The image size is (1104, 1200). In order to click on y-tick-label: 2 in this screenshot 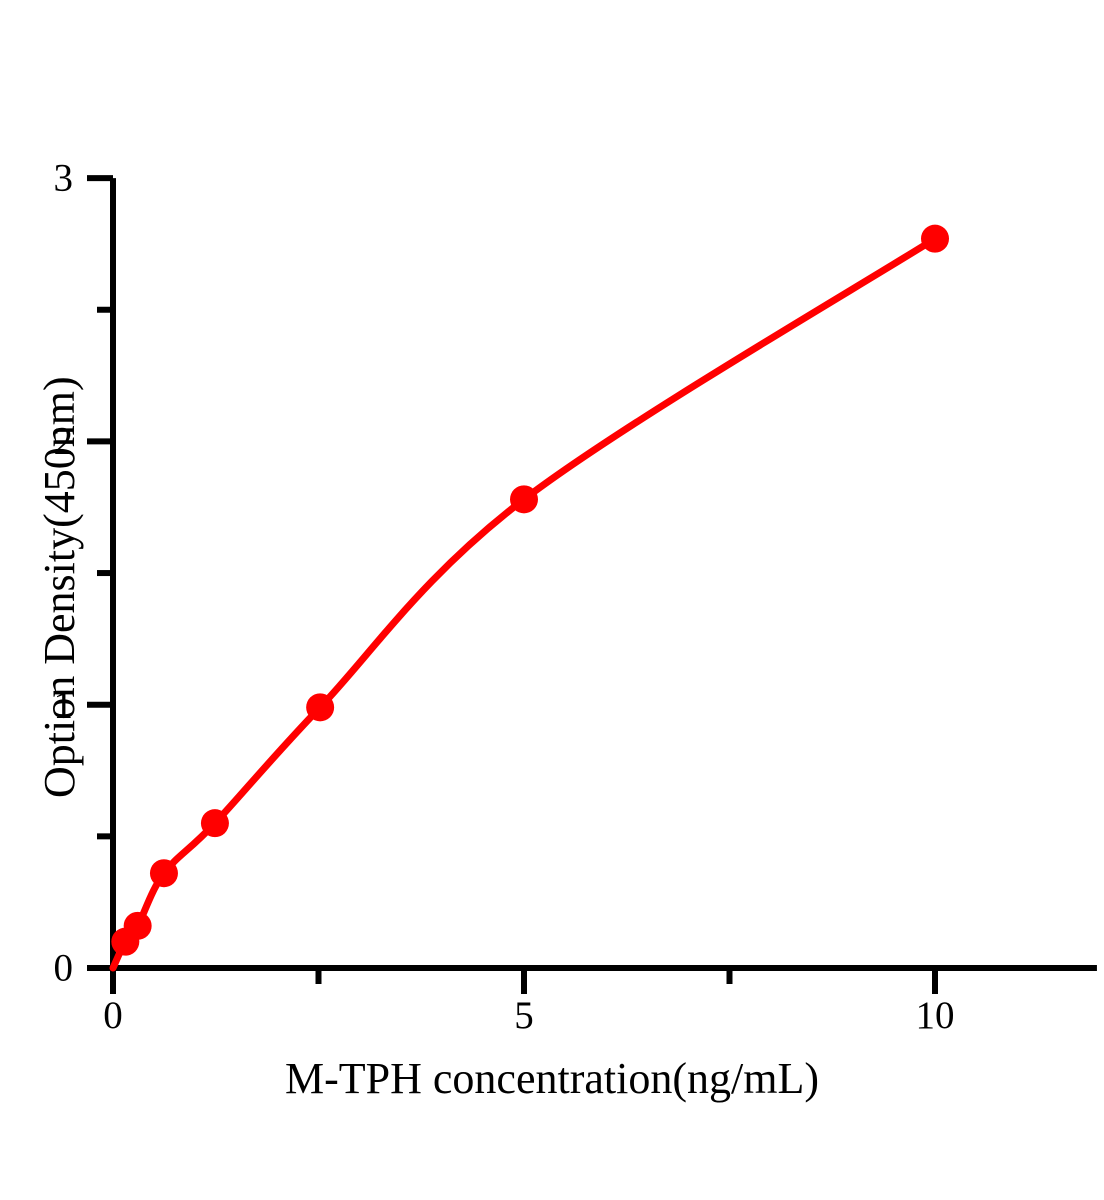, I will do `click(63, 441)`.